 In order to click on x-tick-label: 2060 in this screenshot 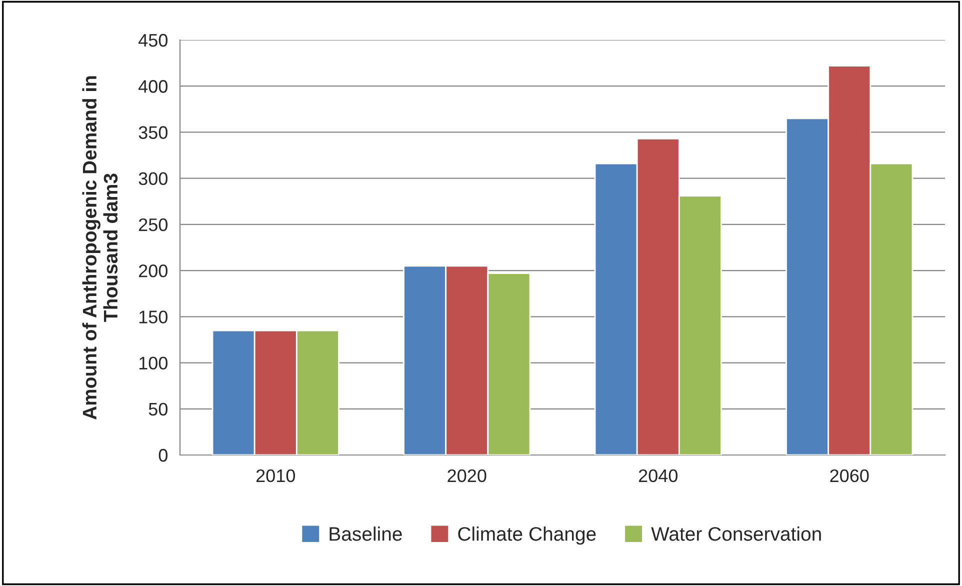, I will do `click(849, 475)`.